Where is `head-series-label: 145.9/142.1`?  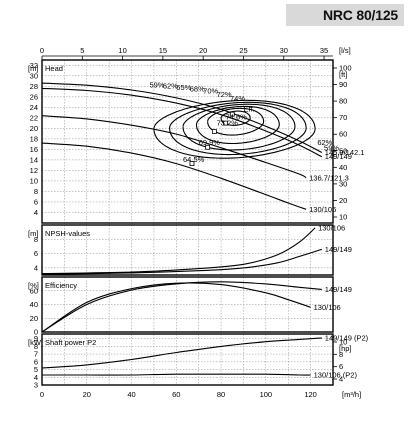 head-series-label: 145.9/142.1 is located at coordinates (345, 152).